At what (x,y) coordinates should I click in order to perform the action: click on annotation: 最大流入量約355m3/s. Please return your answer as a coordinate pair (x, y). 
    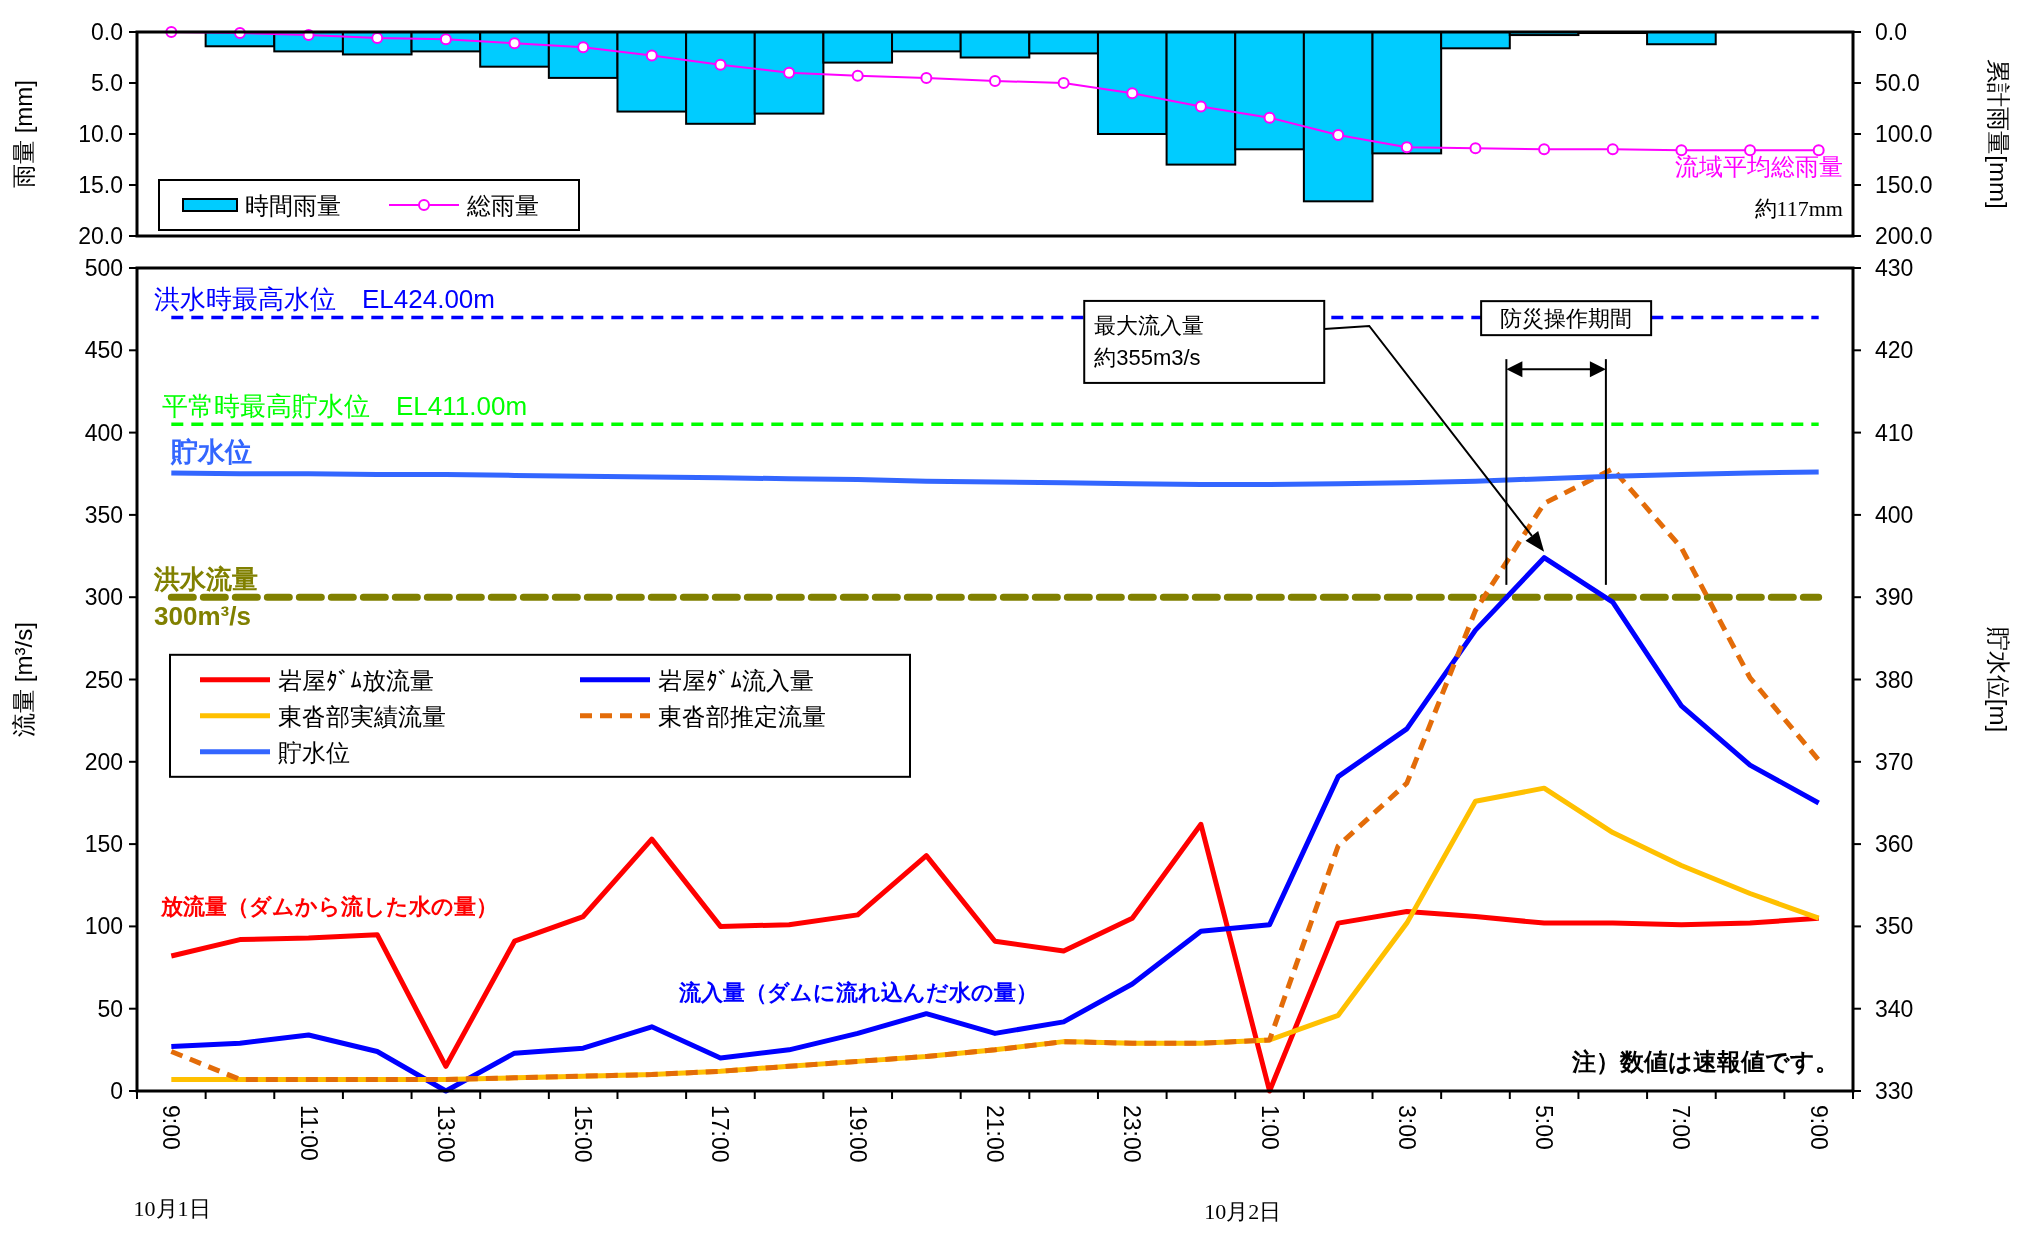
    Looking at the image, I should click on (1149, 341).